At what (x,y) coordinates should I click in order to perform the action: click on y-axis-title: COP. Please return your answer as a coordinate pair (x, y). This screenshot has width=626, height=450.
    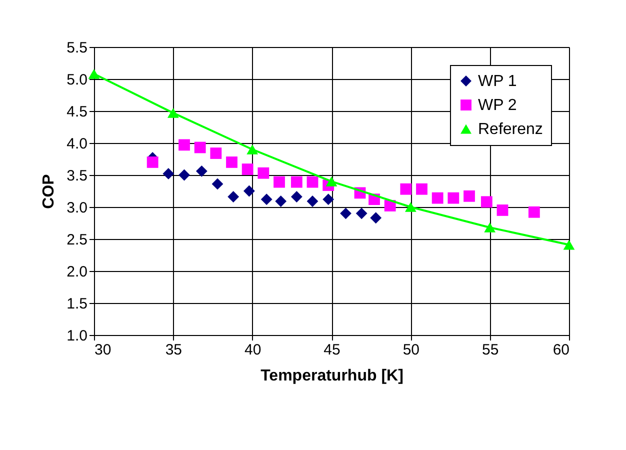
    Looking at the image, I should click on (49, 191).